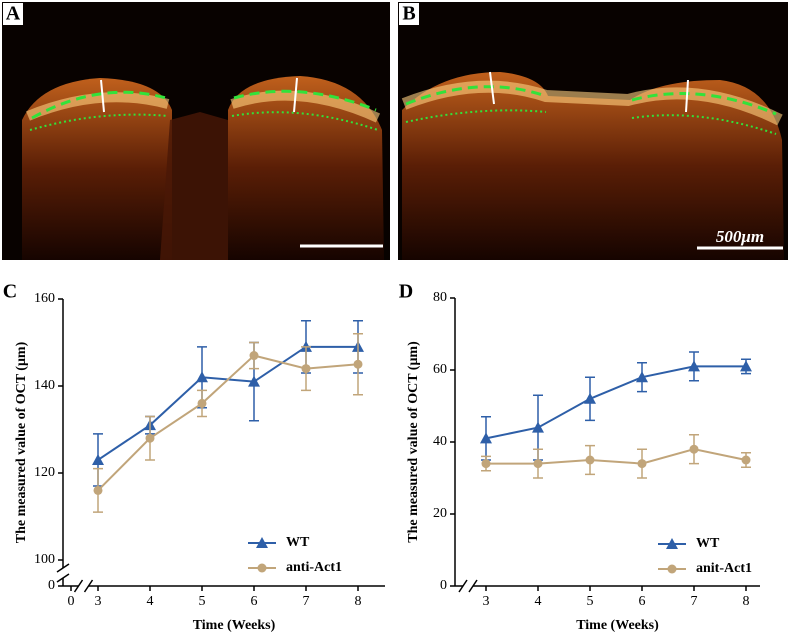  I want to click on y-tick-label: 80, so click(440, 297).